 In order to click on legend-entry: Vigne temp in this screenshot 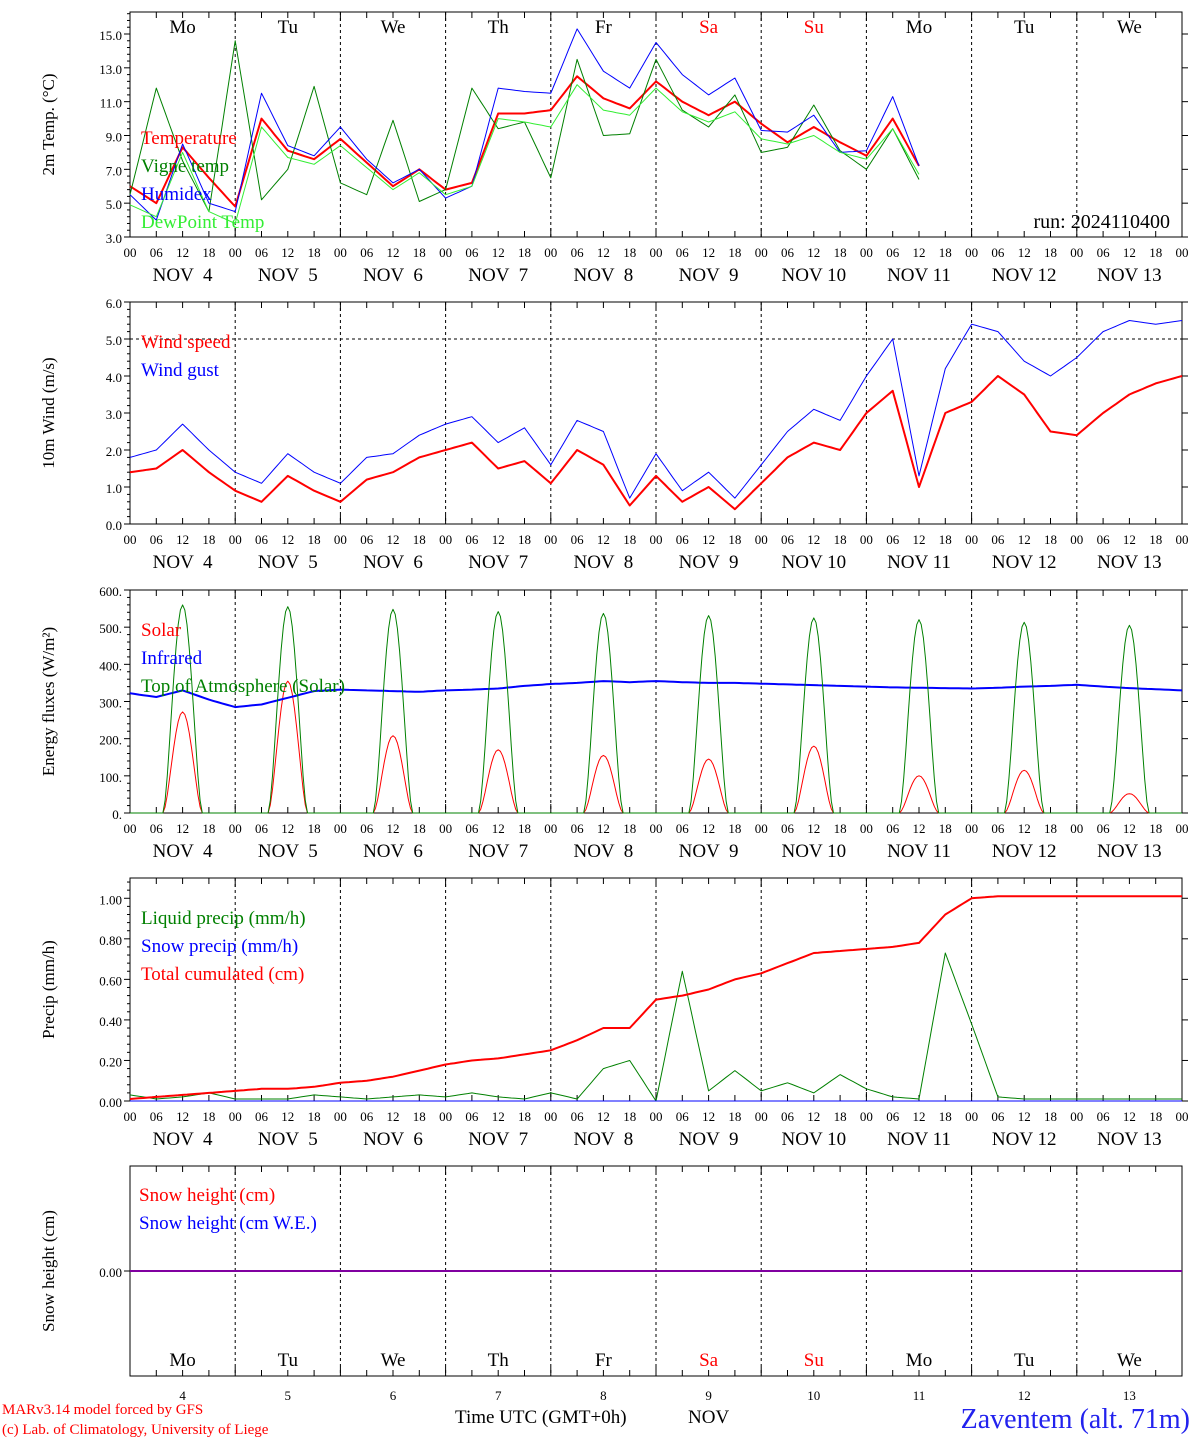, I will do `click(185, 166)`.